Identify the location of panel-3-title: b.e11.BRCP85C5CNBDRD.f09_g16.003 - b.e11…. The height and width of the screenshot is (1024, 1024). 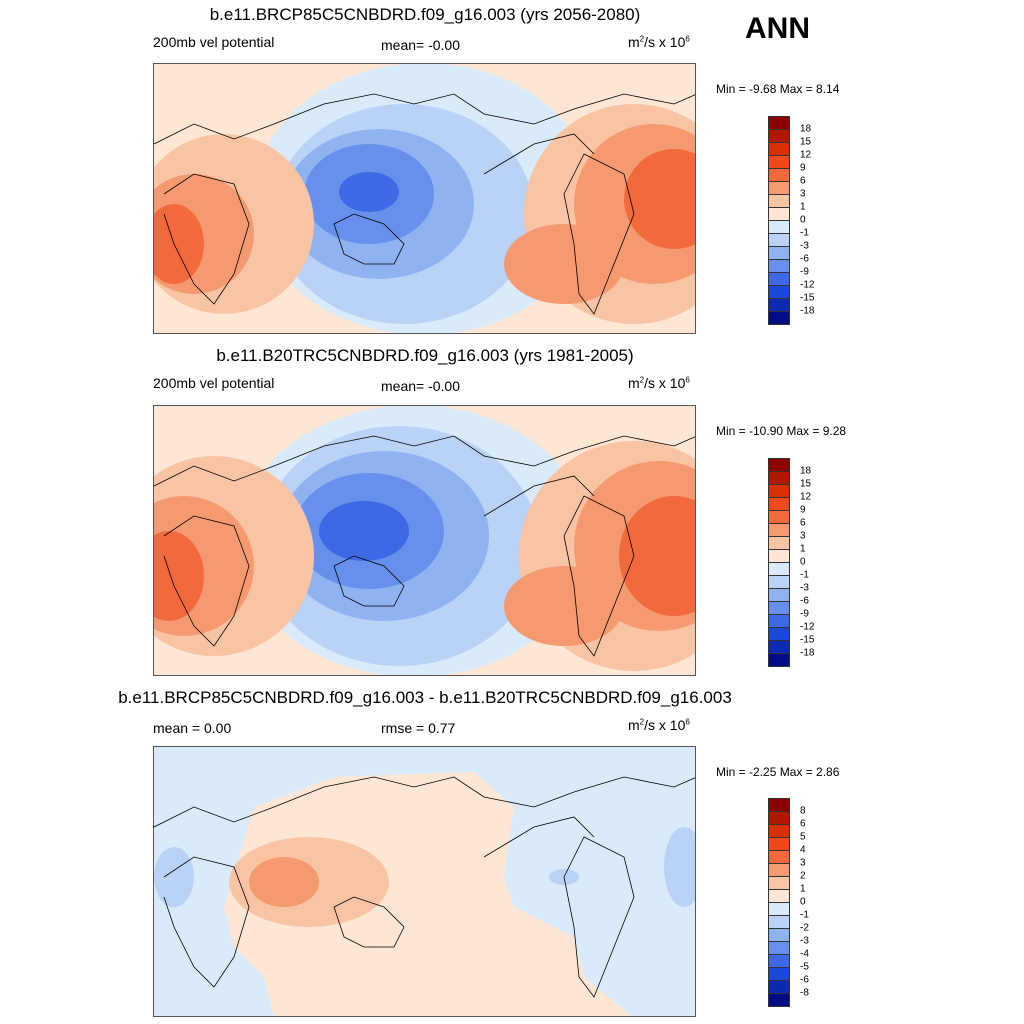
(425, 697).